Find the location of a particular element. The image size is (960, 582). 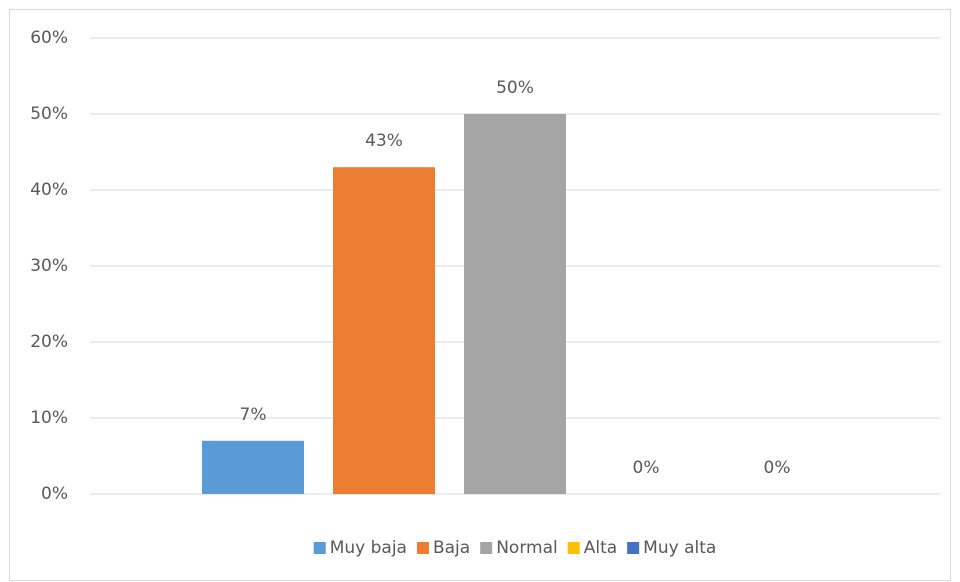

y-tick-label: 20% is located at coordinates (49, 342).